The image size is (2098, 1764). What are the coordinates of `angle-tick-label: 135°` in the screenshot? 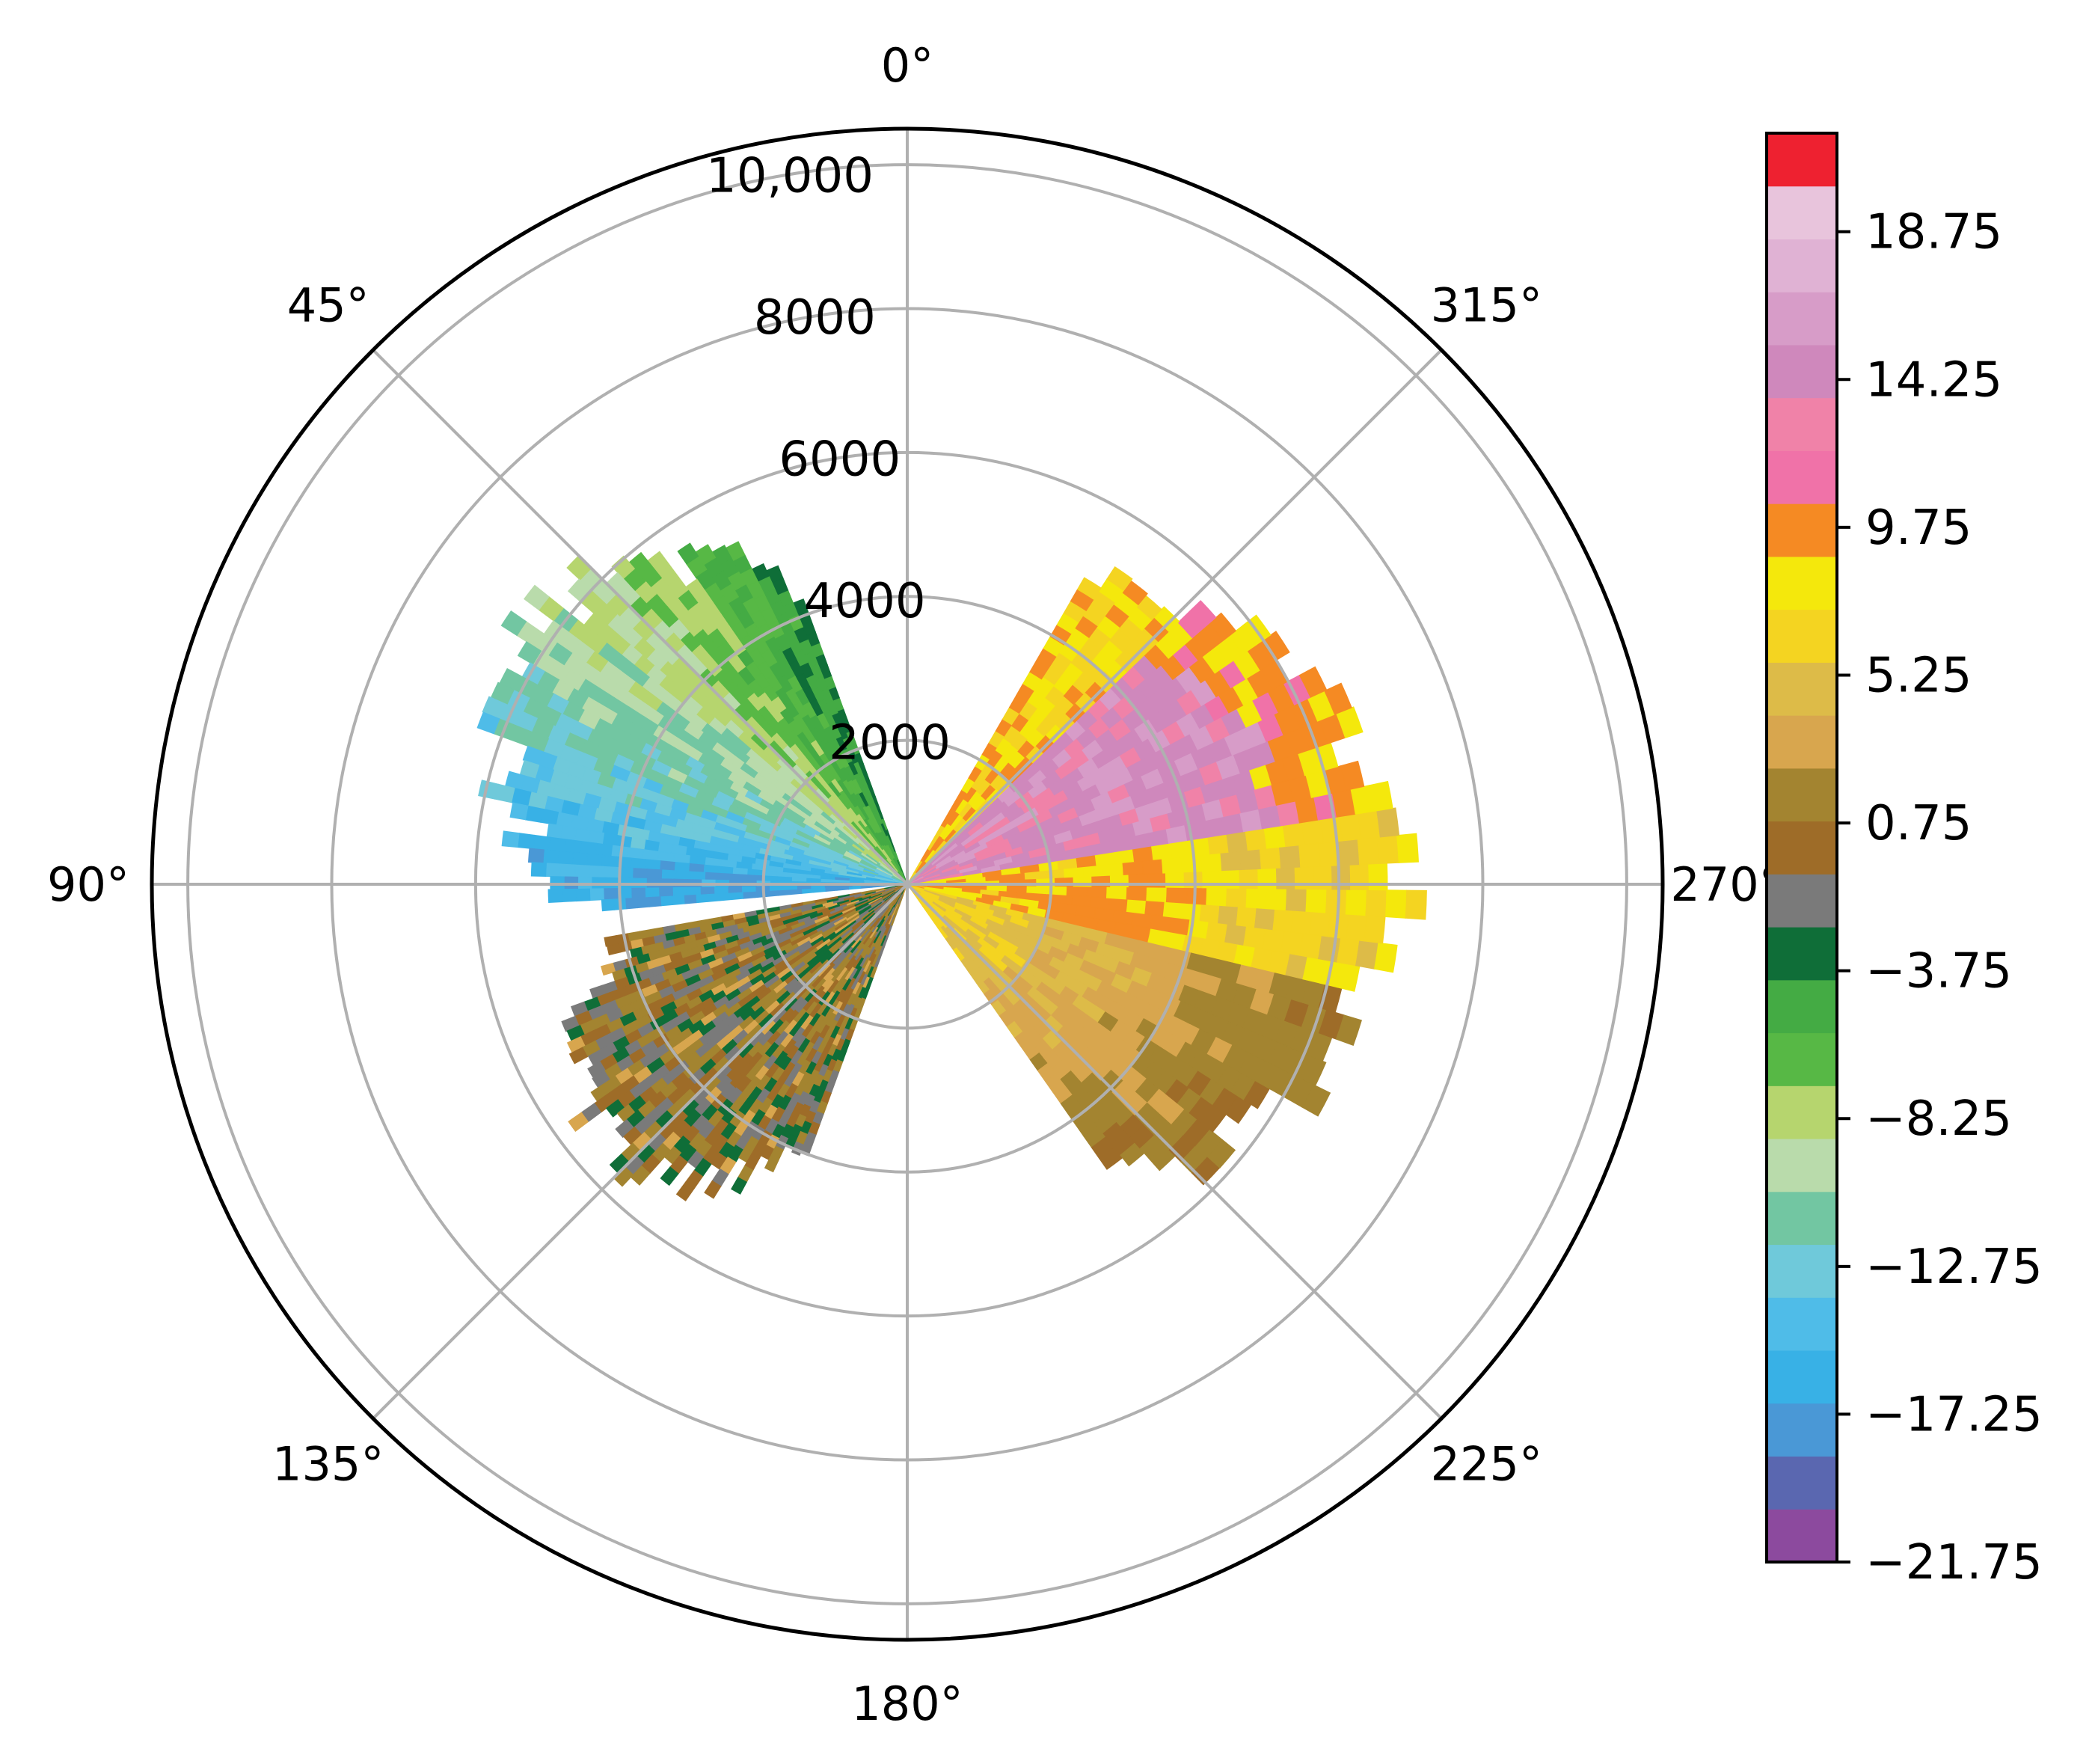 It's located at (328, 1463).